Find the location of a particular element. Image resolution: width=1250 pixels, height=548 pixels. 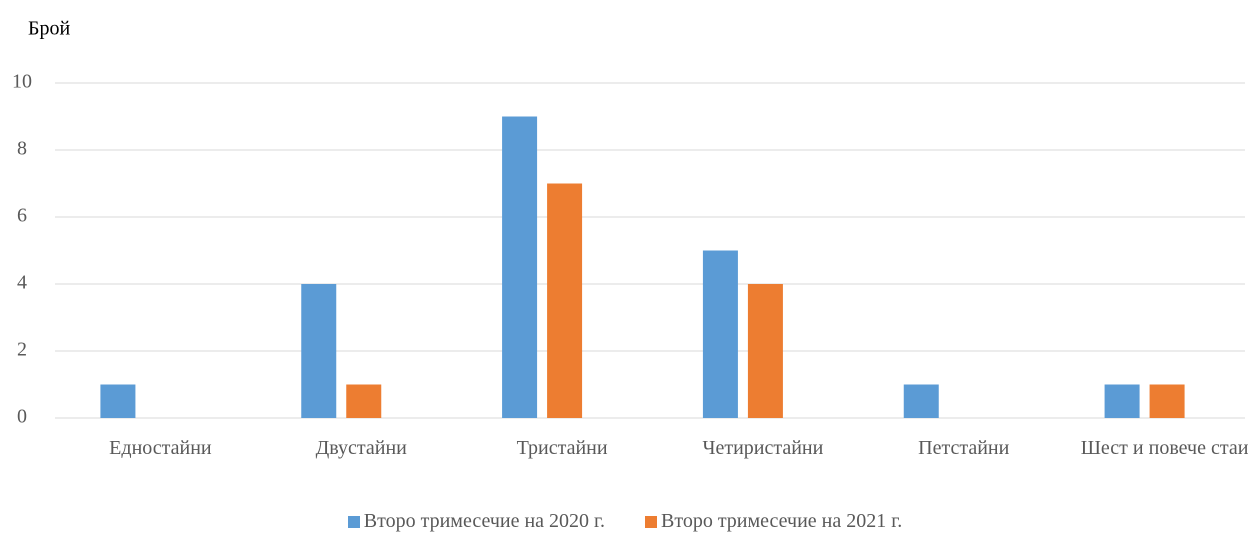

x-tick-label: Едностайни is located at coordinates (160, 448).